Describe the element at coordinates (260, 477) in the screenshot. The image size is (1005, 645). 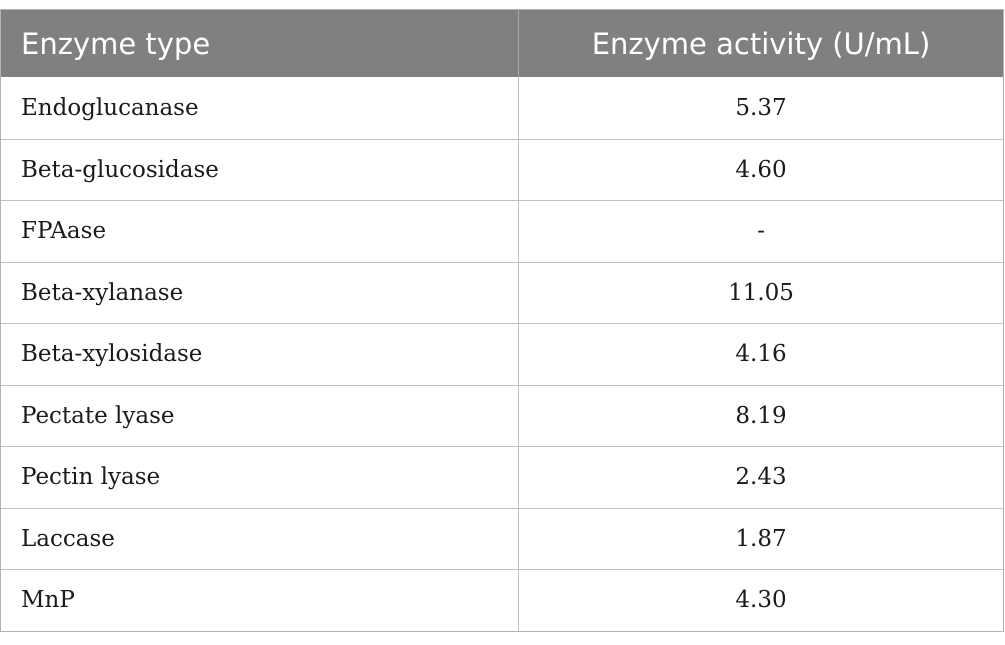
I see `enzyme-type-cell: Pectin lyase` at that location.